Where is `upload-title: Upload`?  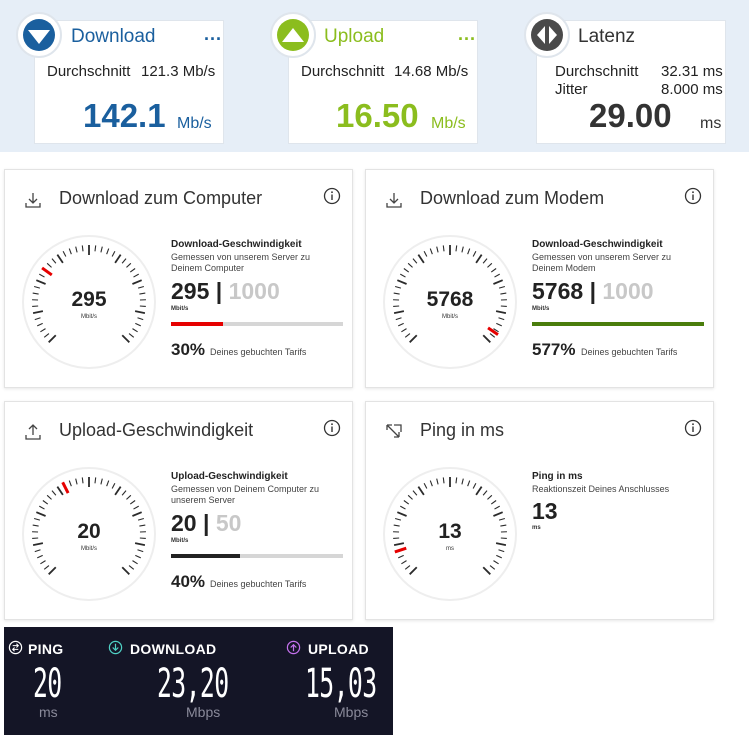
upload-title: Upload is located at coordinates (354, 36).